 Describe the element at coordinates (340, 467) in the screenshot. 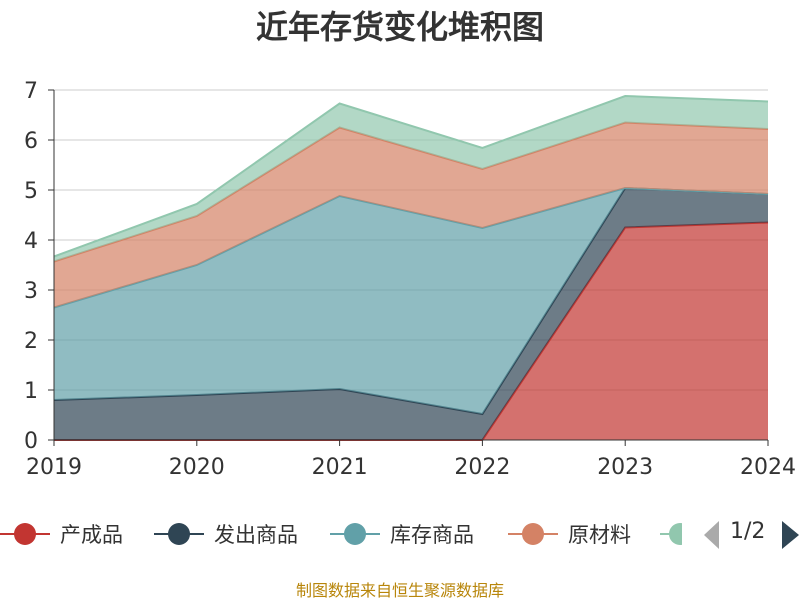

I see `x-tick-label: 2021` at that location.